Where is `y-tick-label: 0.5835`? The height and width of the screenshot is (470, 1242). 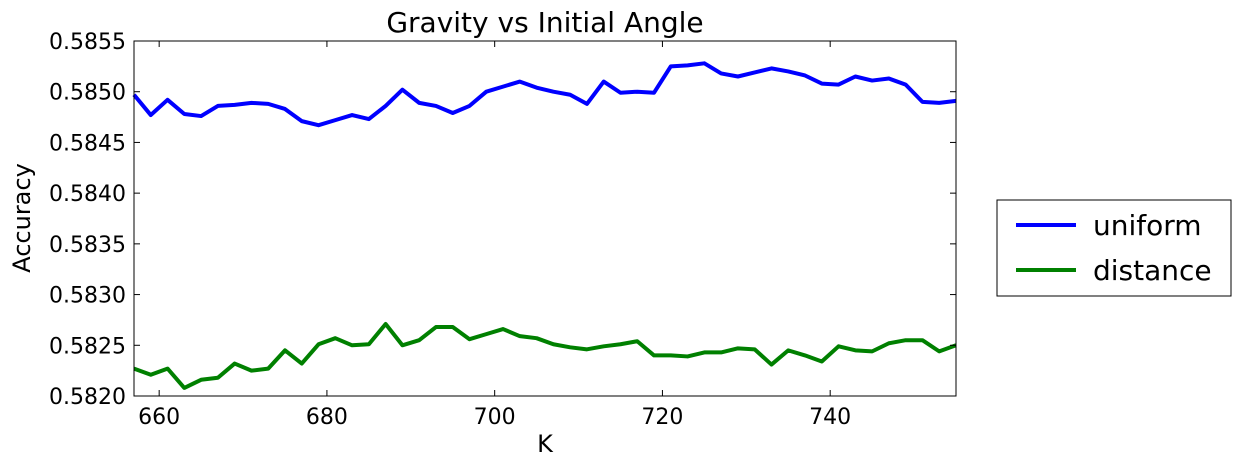 y-tick-label: 0.5835 is located at coordinates (87, 245).